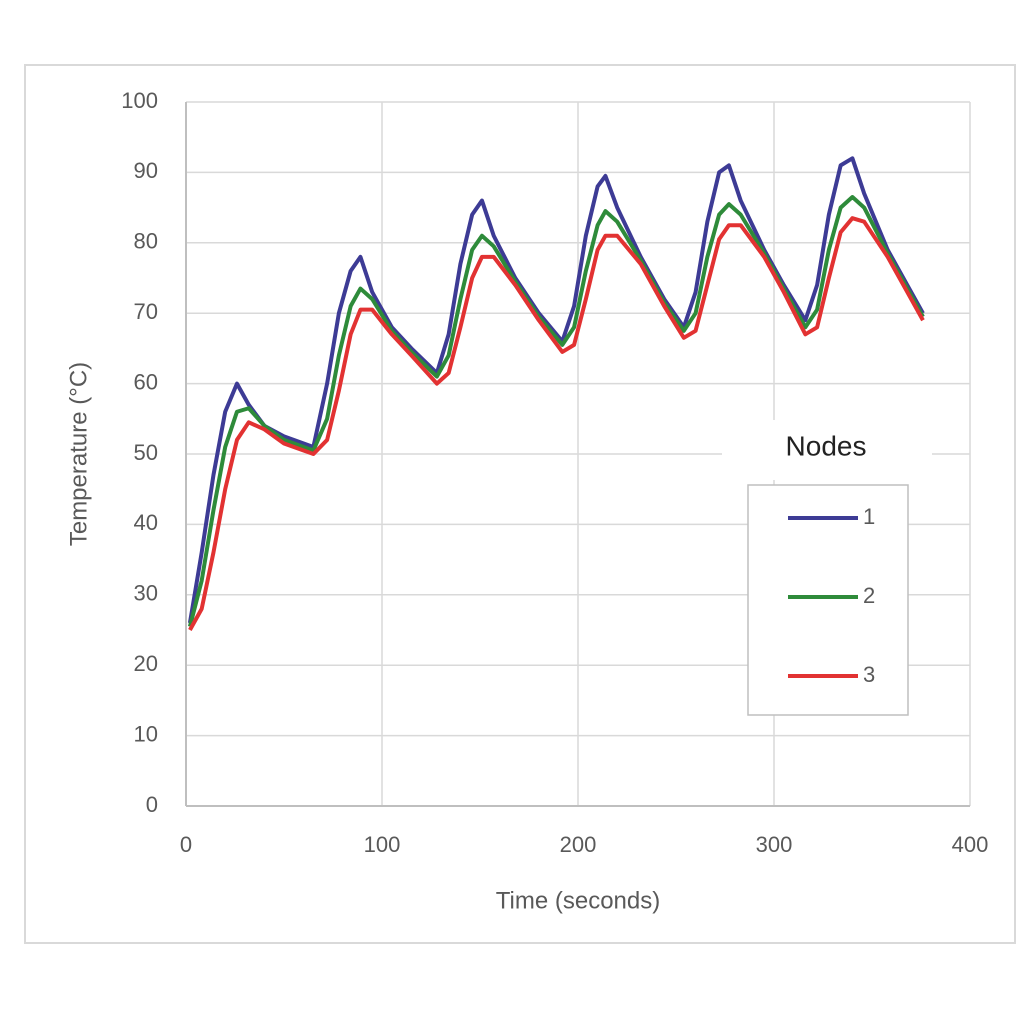 This screenshot has height=1024, width=1024. Describe the element at coordinates (869, 516) in the screenshot. I see `legend-label: 1` at that location.